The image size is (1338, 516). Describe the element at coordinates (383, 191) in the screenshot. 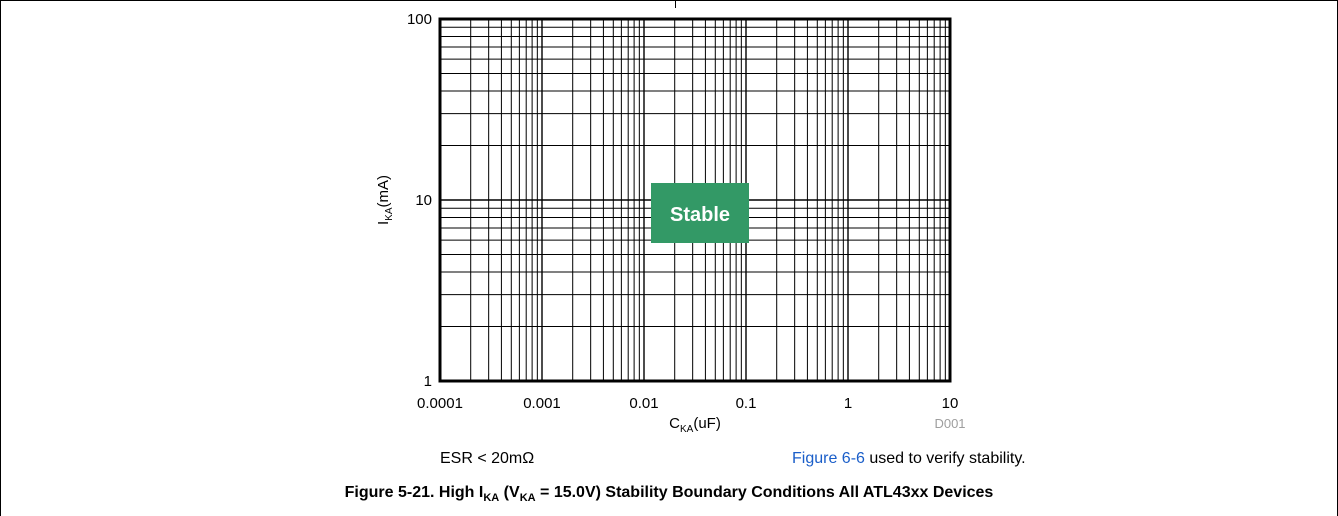

I see `y-axis-label-unit: (mA)` at that location.